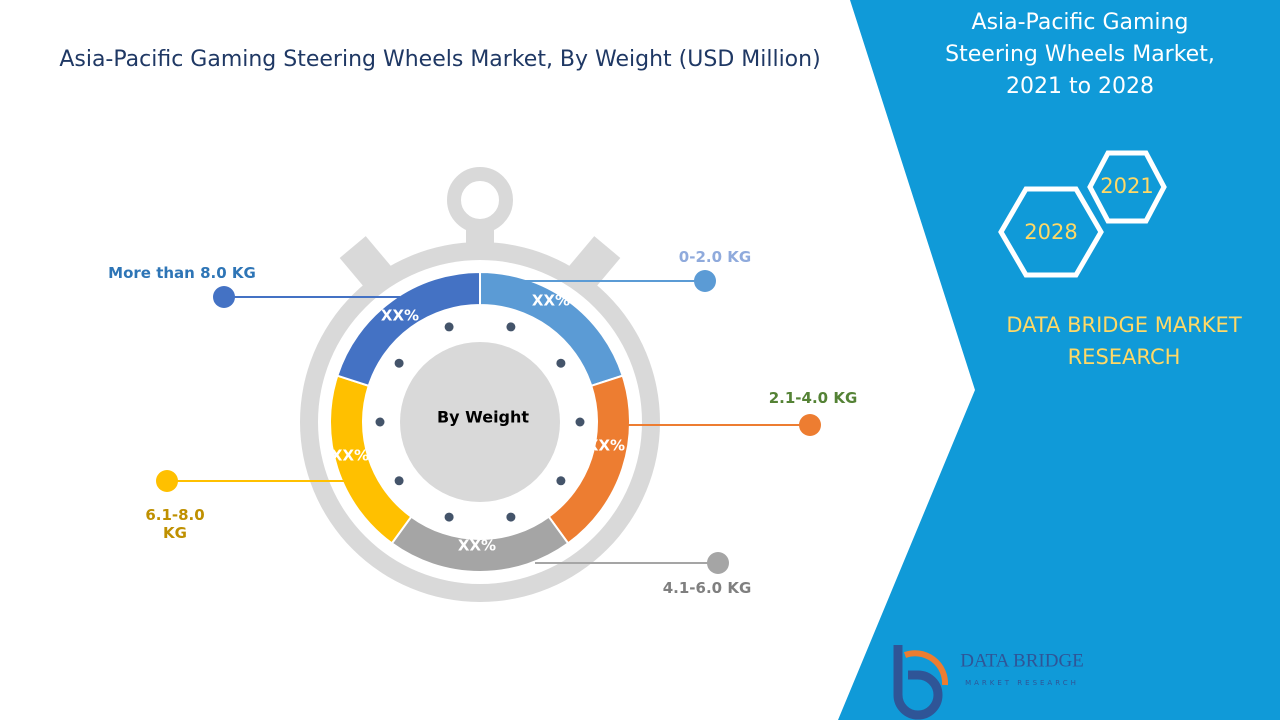 The image size is (1280, 720). Describe the element at coordinates (182, 273) in the screenshot. I see `segment-label: More than 8.0 KG` at that location.